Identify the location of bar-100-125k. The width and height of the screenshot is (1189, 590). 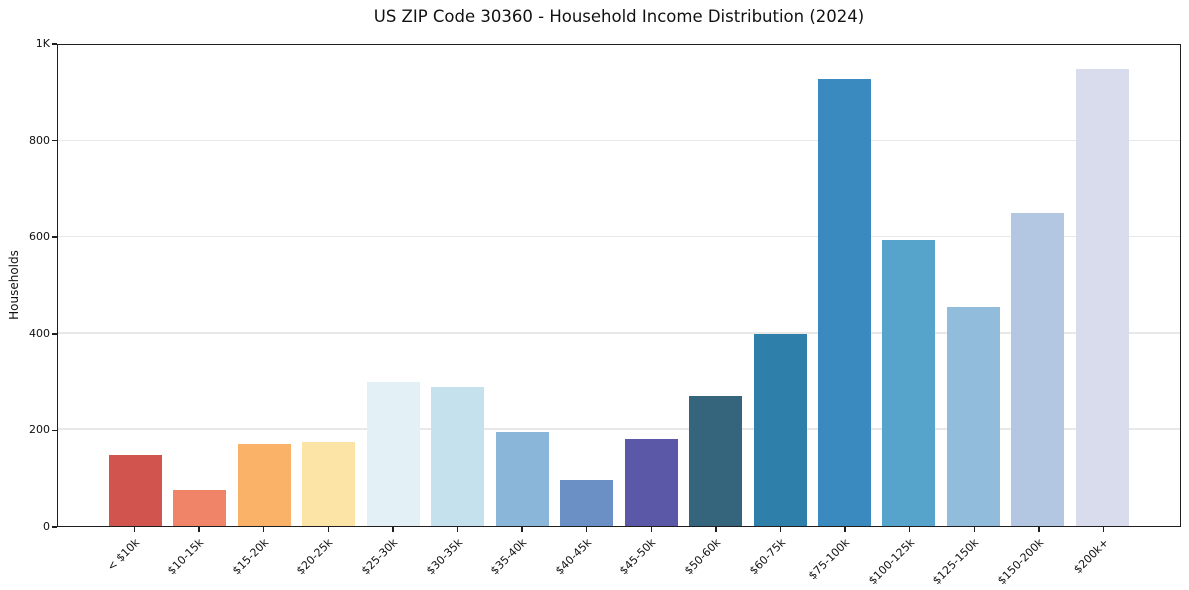
(909, 382).